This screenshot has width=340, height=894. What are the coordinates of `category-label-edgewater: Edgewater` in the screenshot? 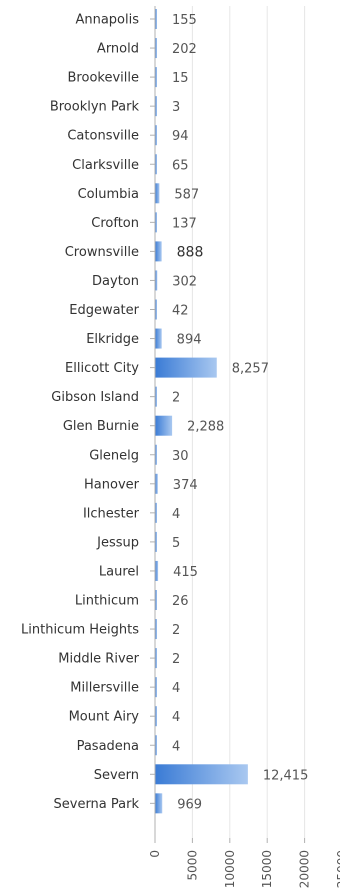 It's located at (104, 310).